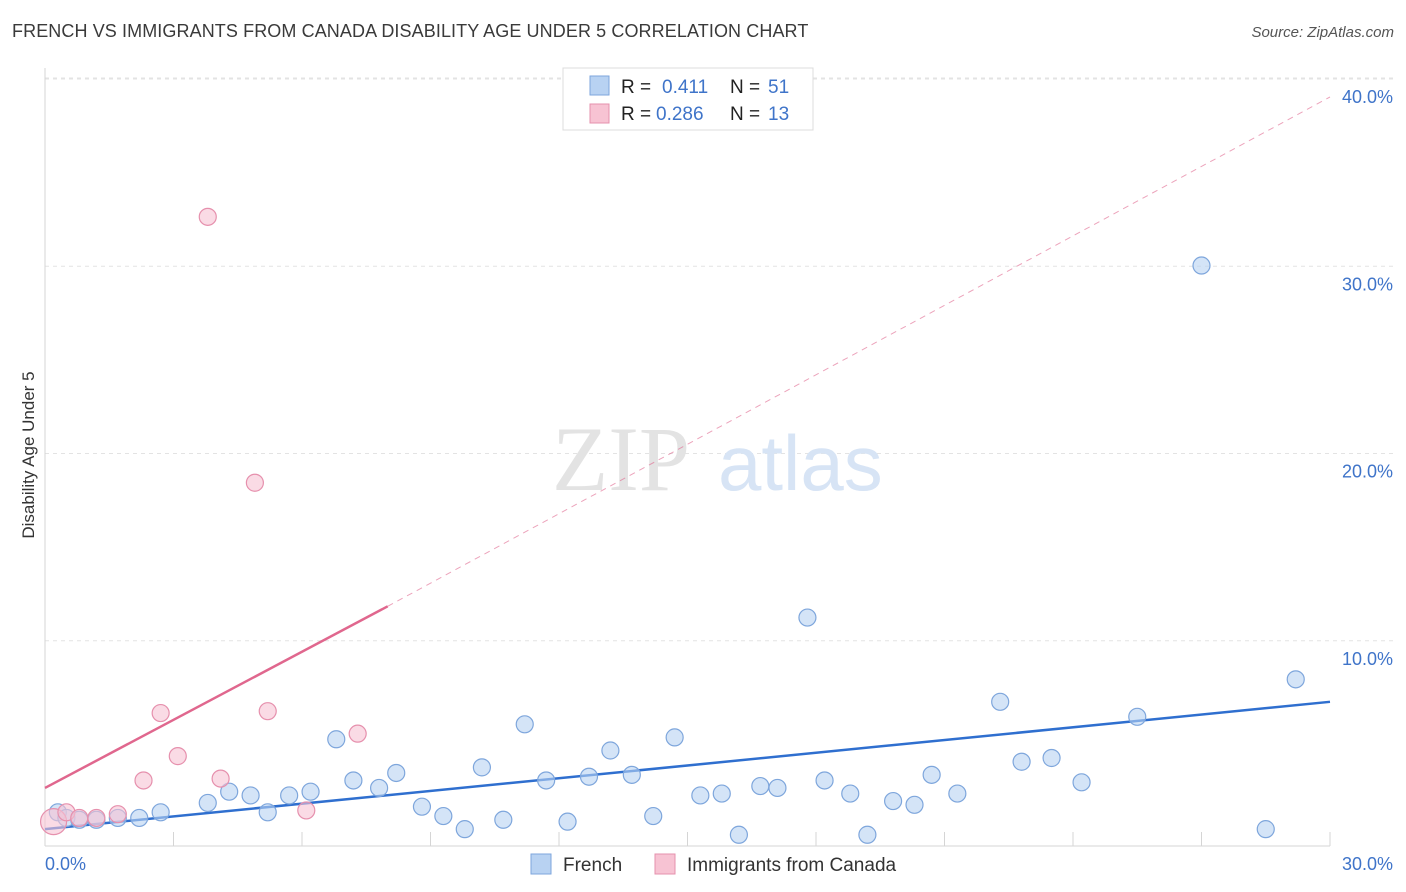 This screenshot has width=1406, height=892. I want to click on y-tick-label-10: 10.0%, so click(1367, 659).